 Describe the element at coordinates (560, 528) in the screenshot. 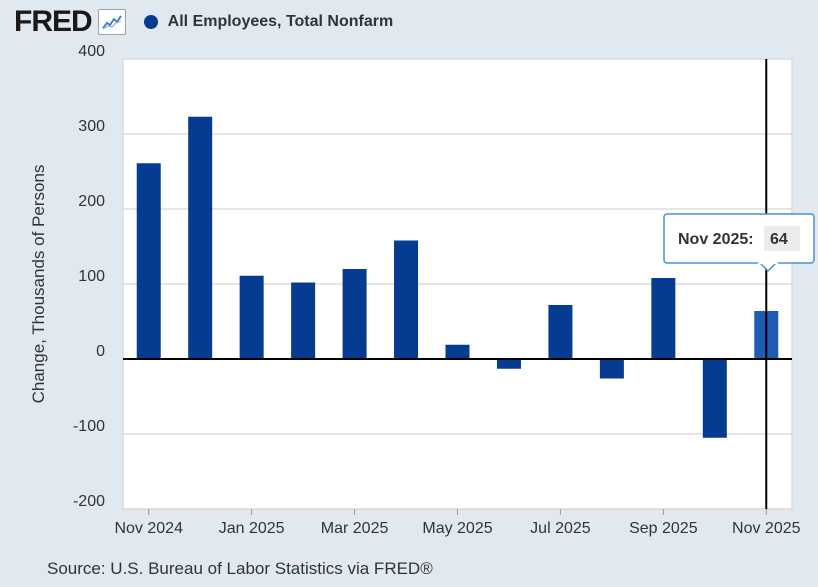

I see `x-tick-label: Jul 2025` at that location.